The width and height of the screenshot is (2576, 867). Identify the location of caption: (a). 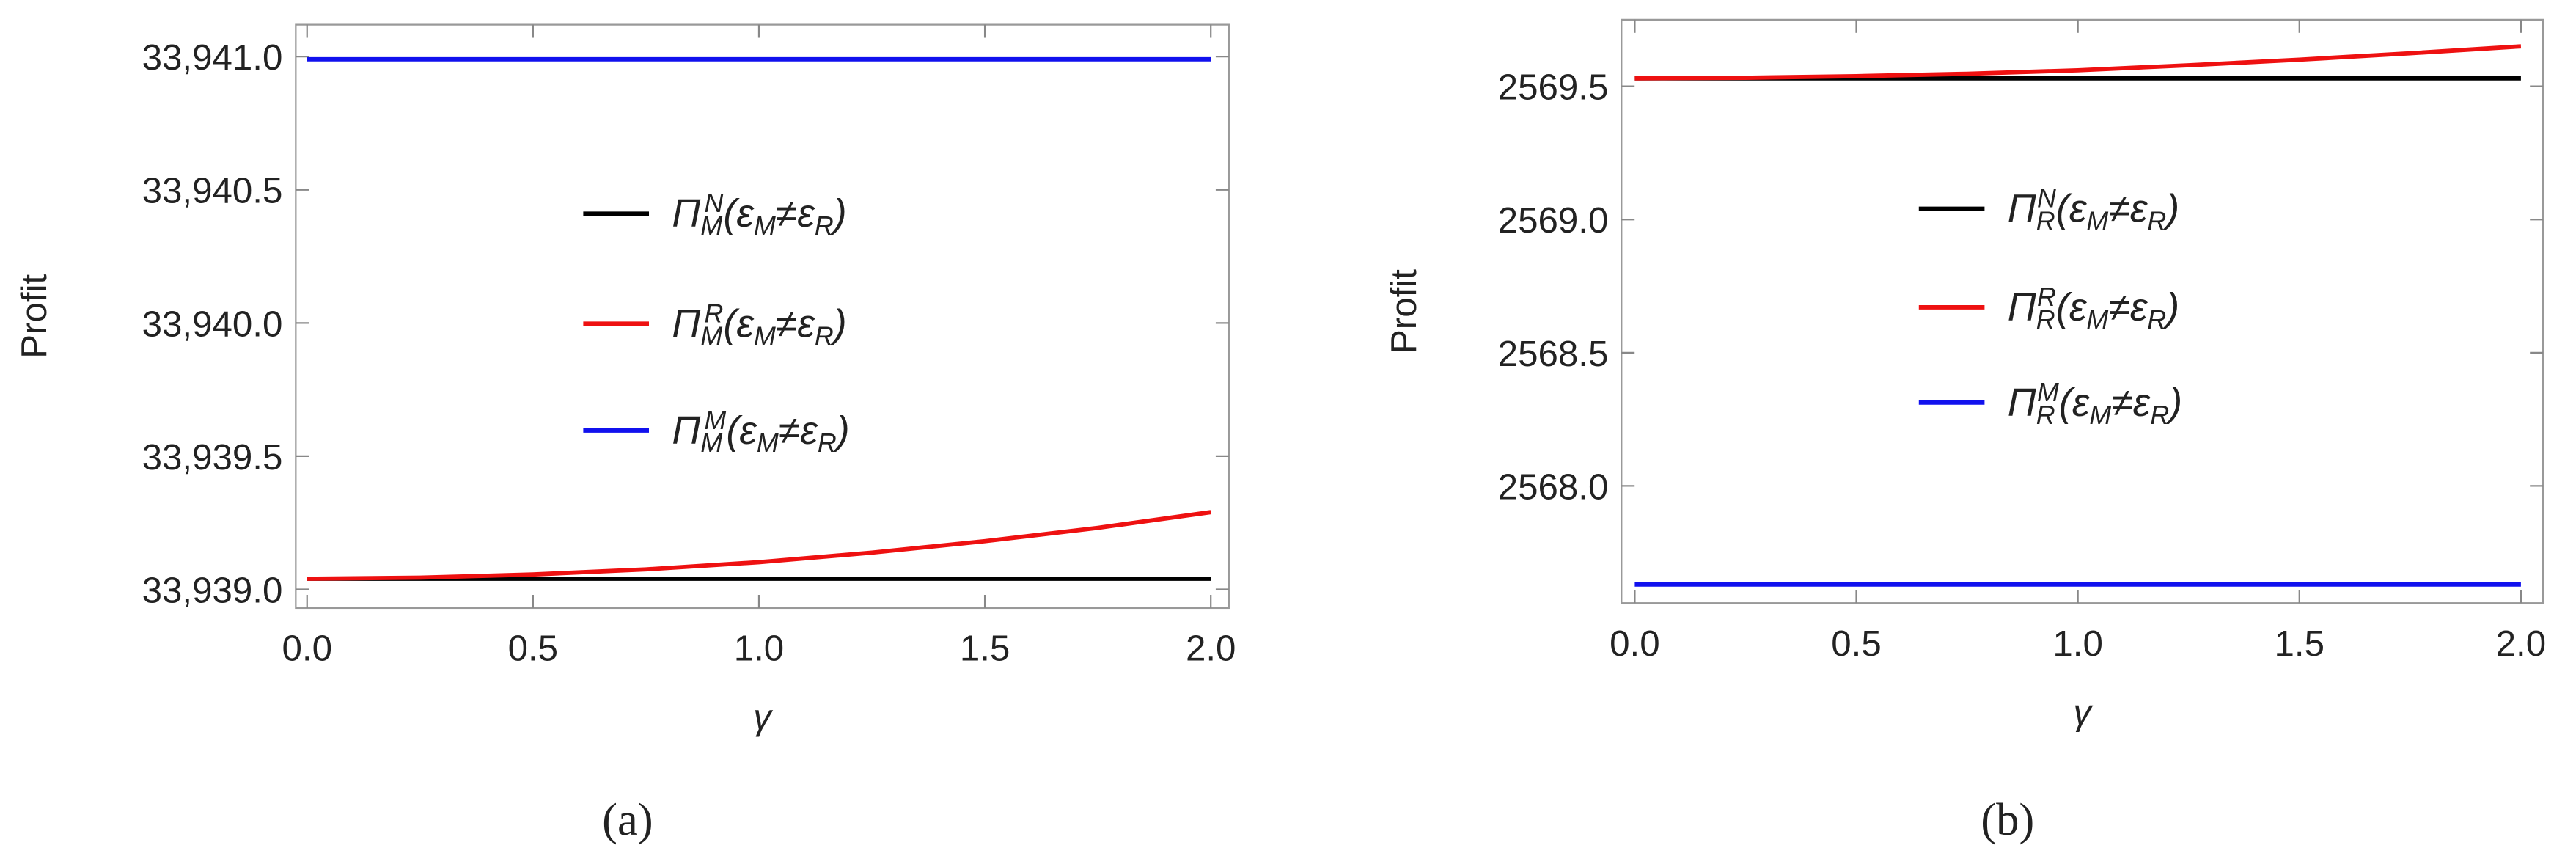
(628, 819).